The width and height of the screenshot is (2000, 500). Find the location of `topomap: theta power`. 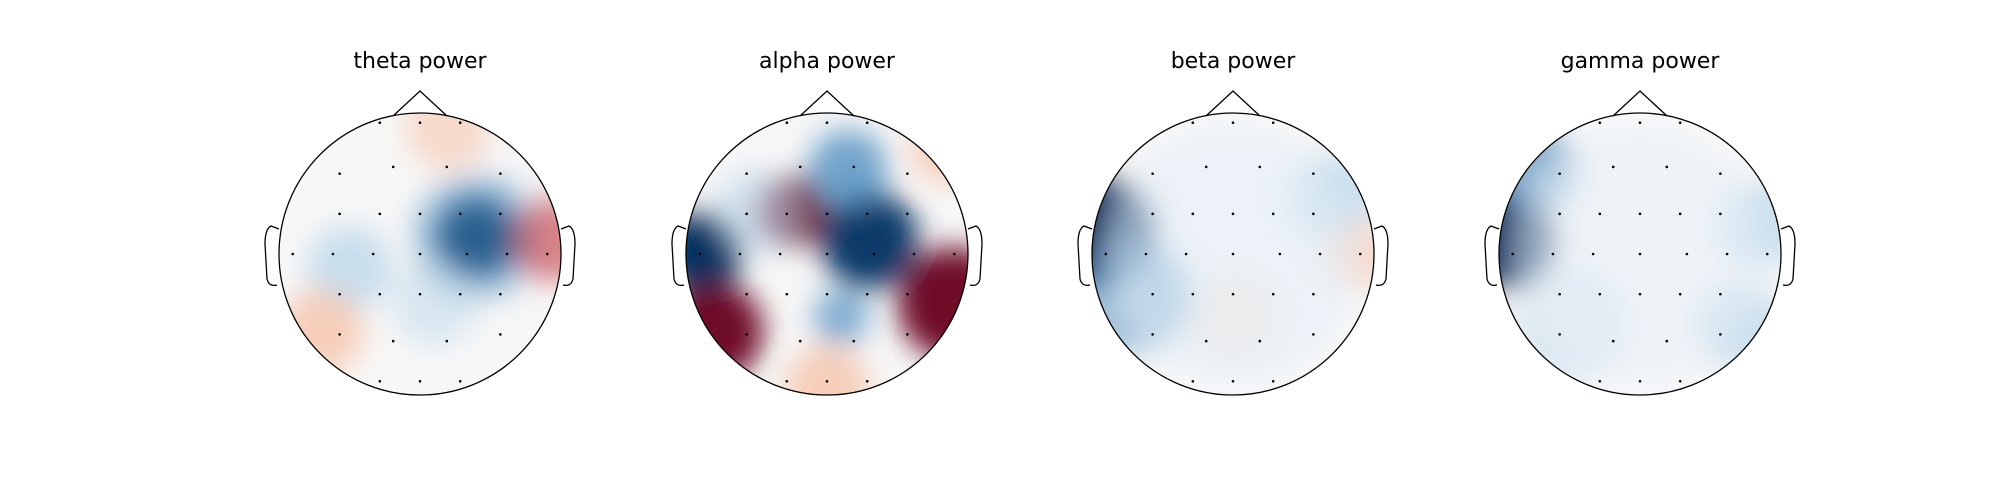

topomap: theta power is located at coordinates (420, 222).